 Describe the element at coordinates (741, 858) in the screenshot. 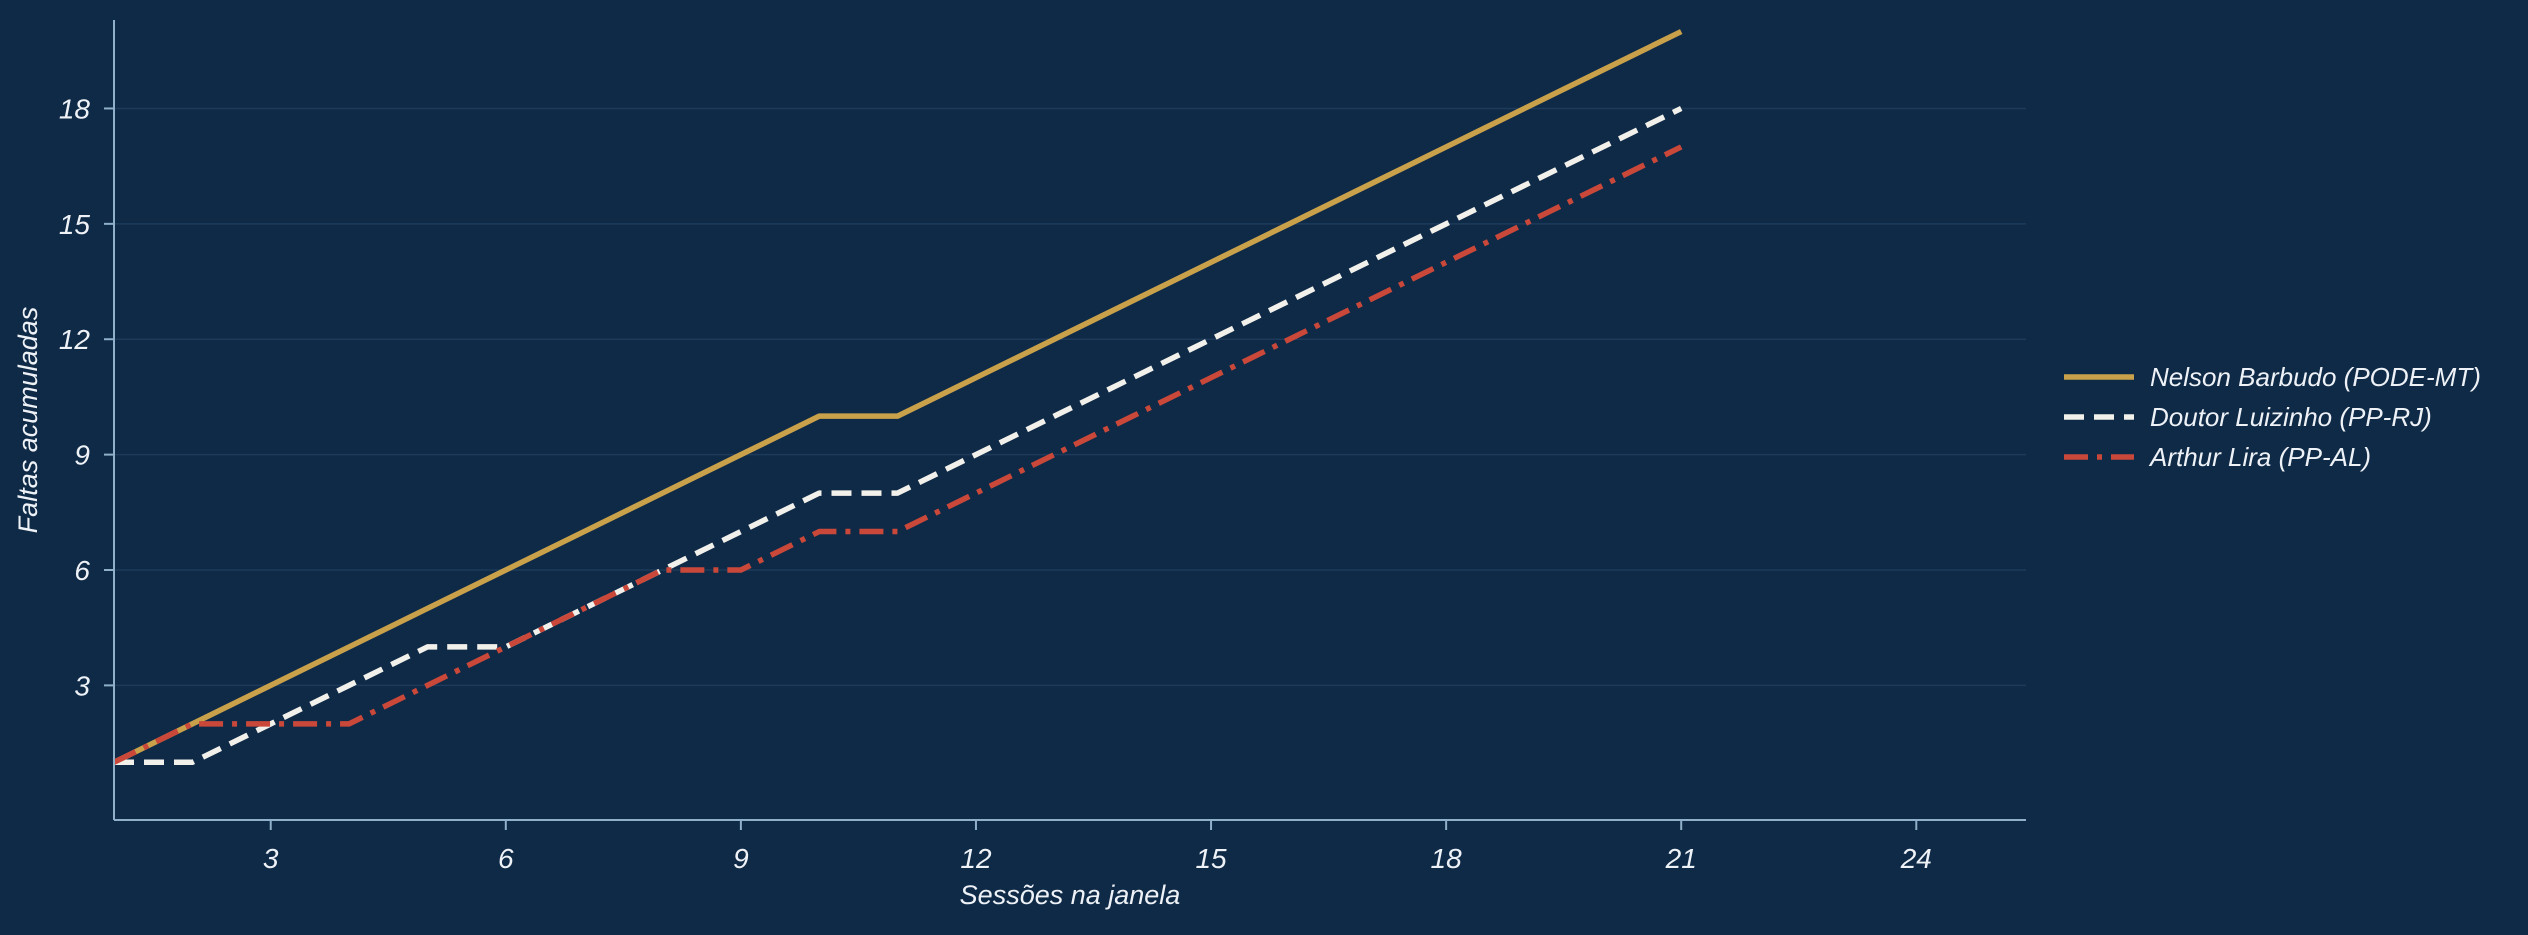

I see `x-tick-label-9: 9` at that location.